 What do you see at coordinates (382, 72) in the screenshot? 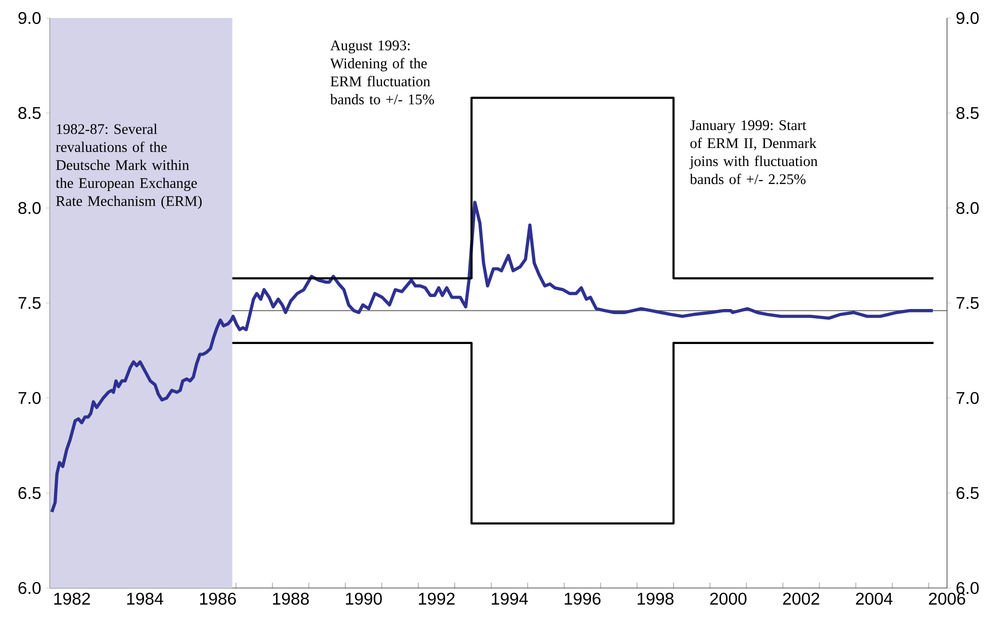
I see `annotation: August 1993: Widening of the ERM fluctuation bands to +/- 15%` at bounding box center [382, 72].